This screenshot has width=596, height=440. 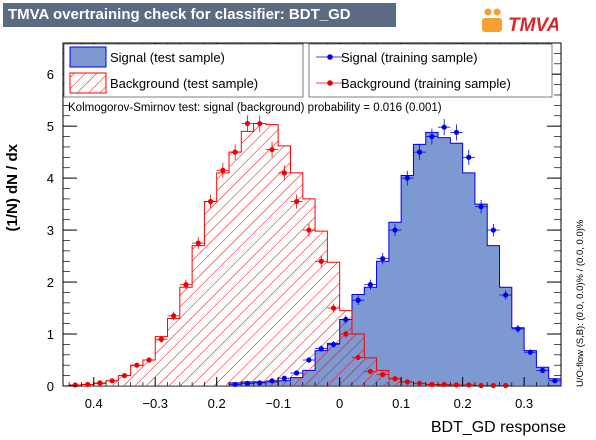 I want to click on tmva-logo: TMVA, so click(x=520, y=22).